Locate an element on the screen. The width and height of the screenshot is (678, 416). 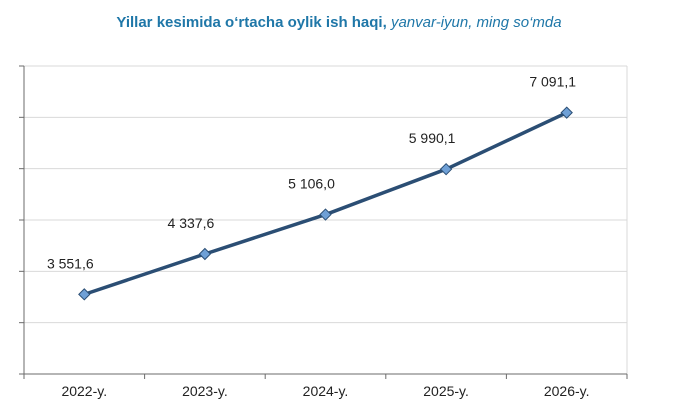
x-tick-label: 2026-y. is located at coordinates (567, 391).